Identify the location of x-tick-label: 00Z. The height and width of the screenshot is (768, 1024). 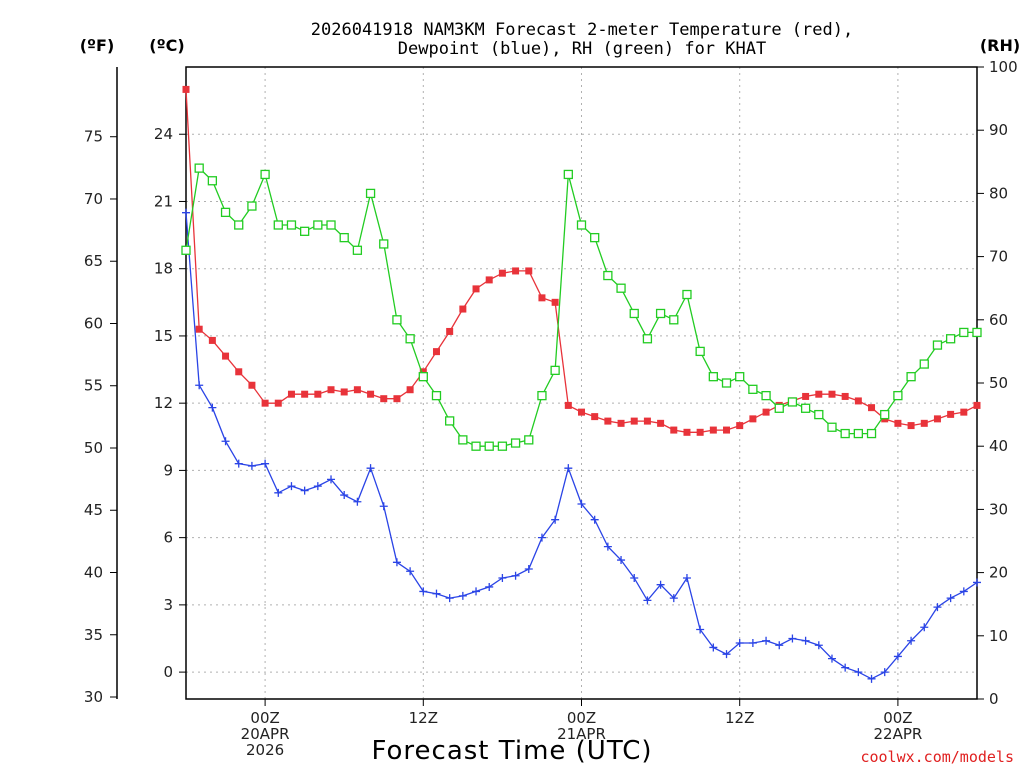
(897, 718).